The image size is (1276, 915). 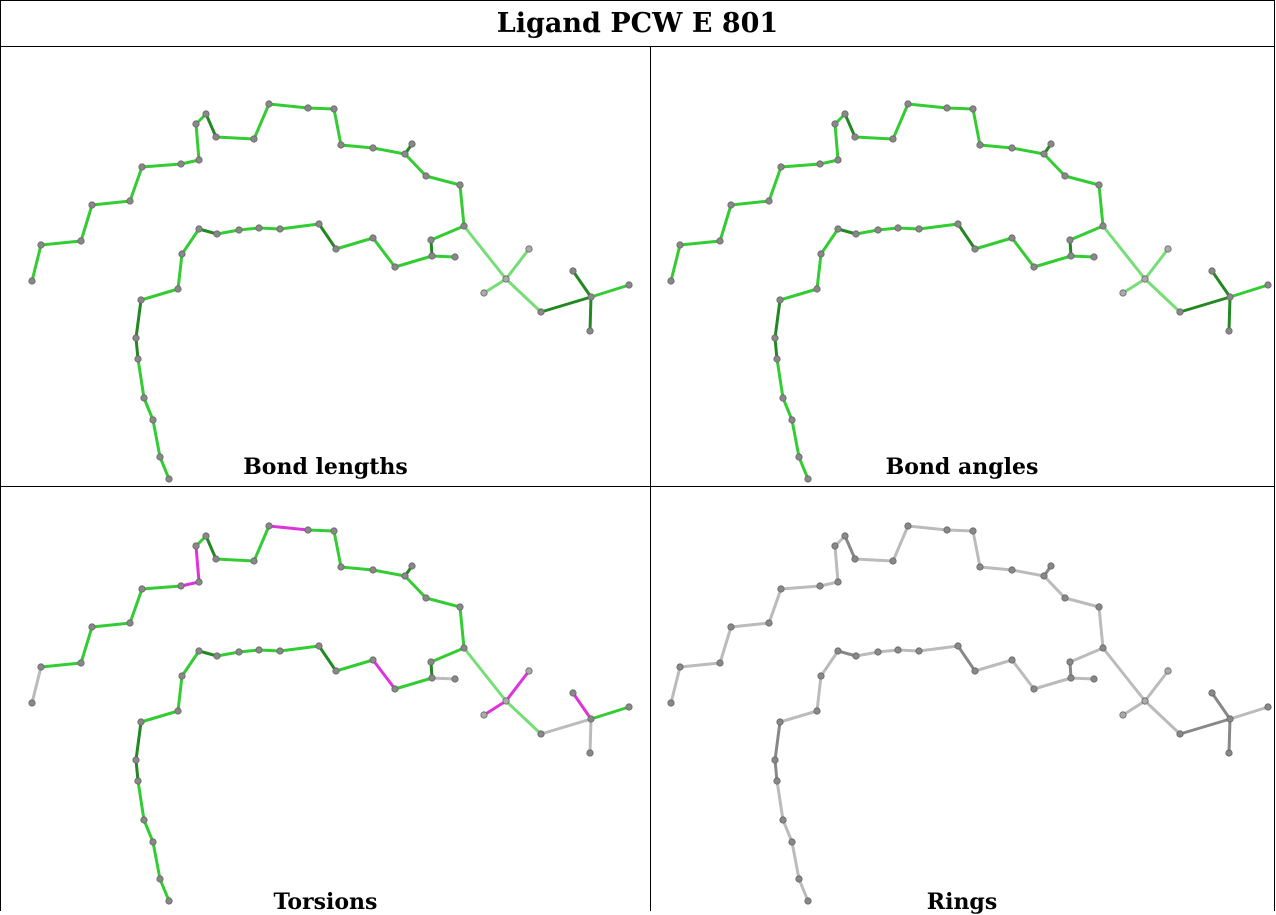 What do you see at coordinates (962, 467) in the screenshot?
I see `caption-bond-angles: Bond angles` at bounding box center [962, 467].